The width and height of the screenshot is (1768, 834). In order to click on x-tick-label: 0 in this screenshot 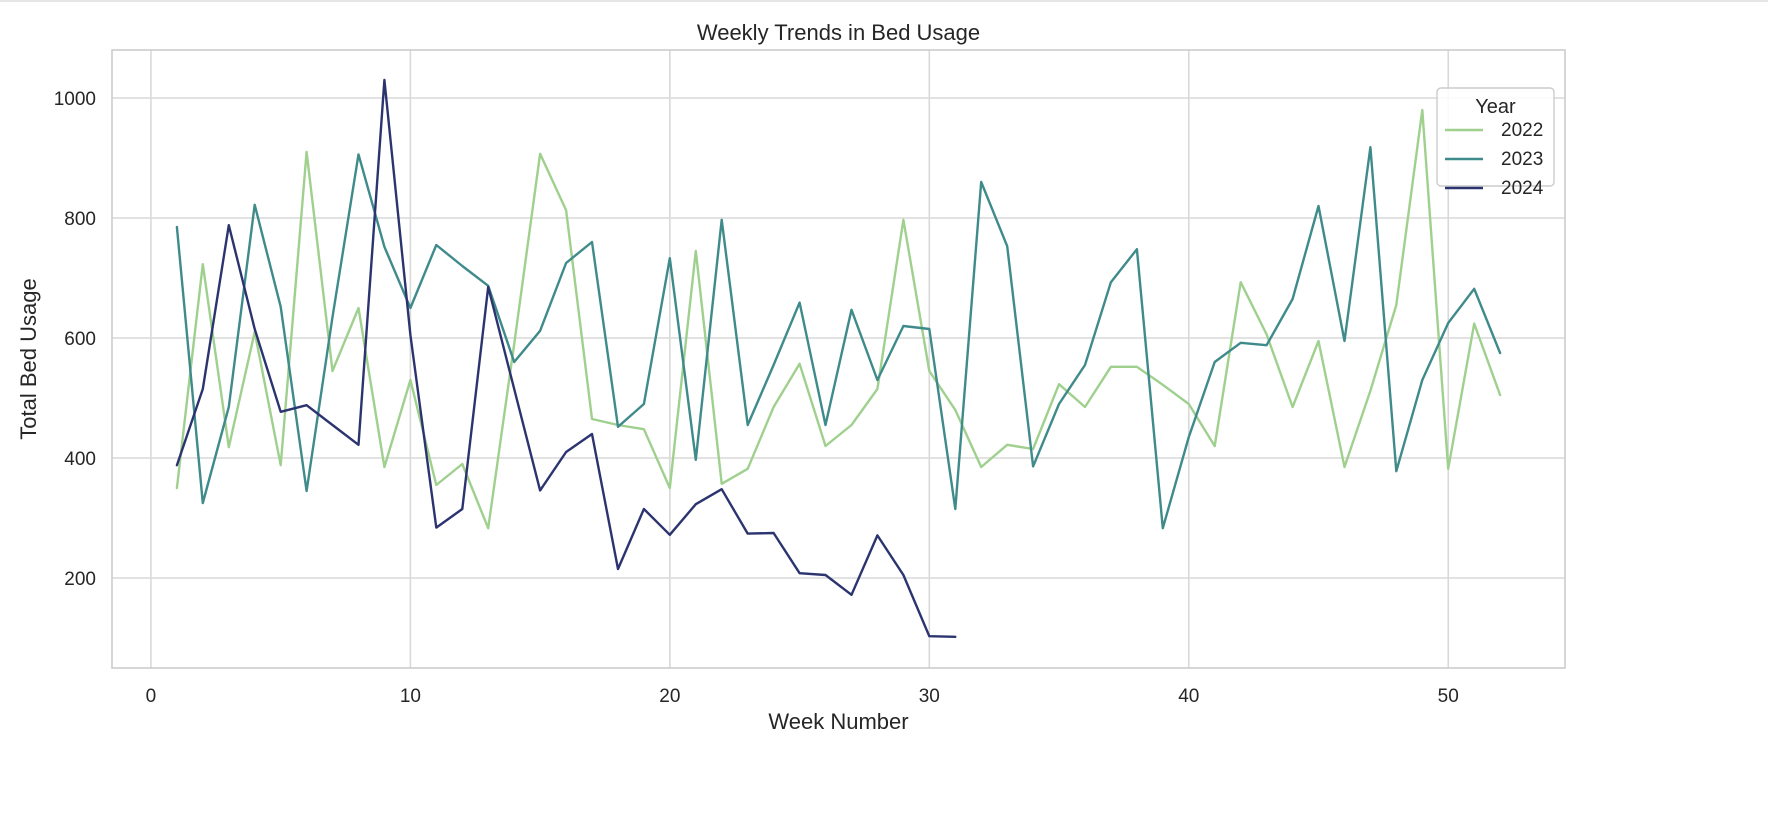, I will do `click(151, 696)`.